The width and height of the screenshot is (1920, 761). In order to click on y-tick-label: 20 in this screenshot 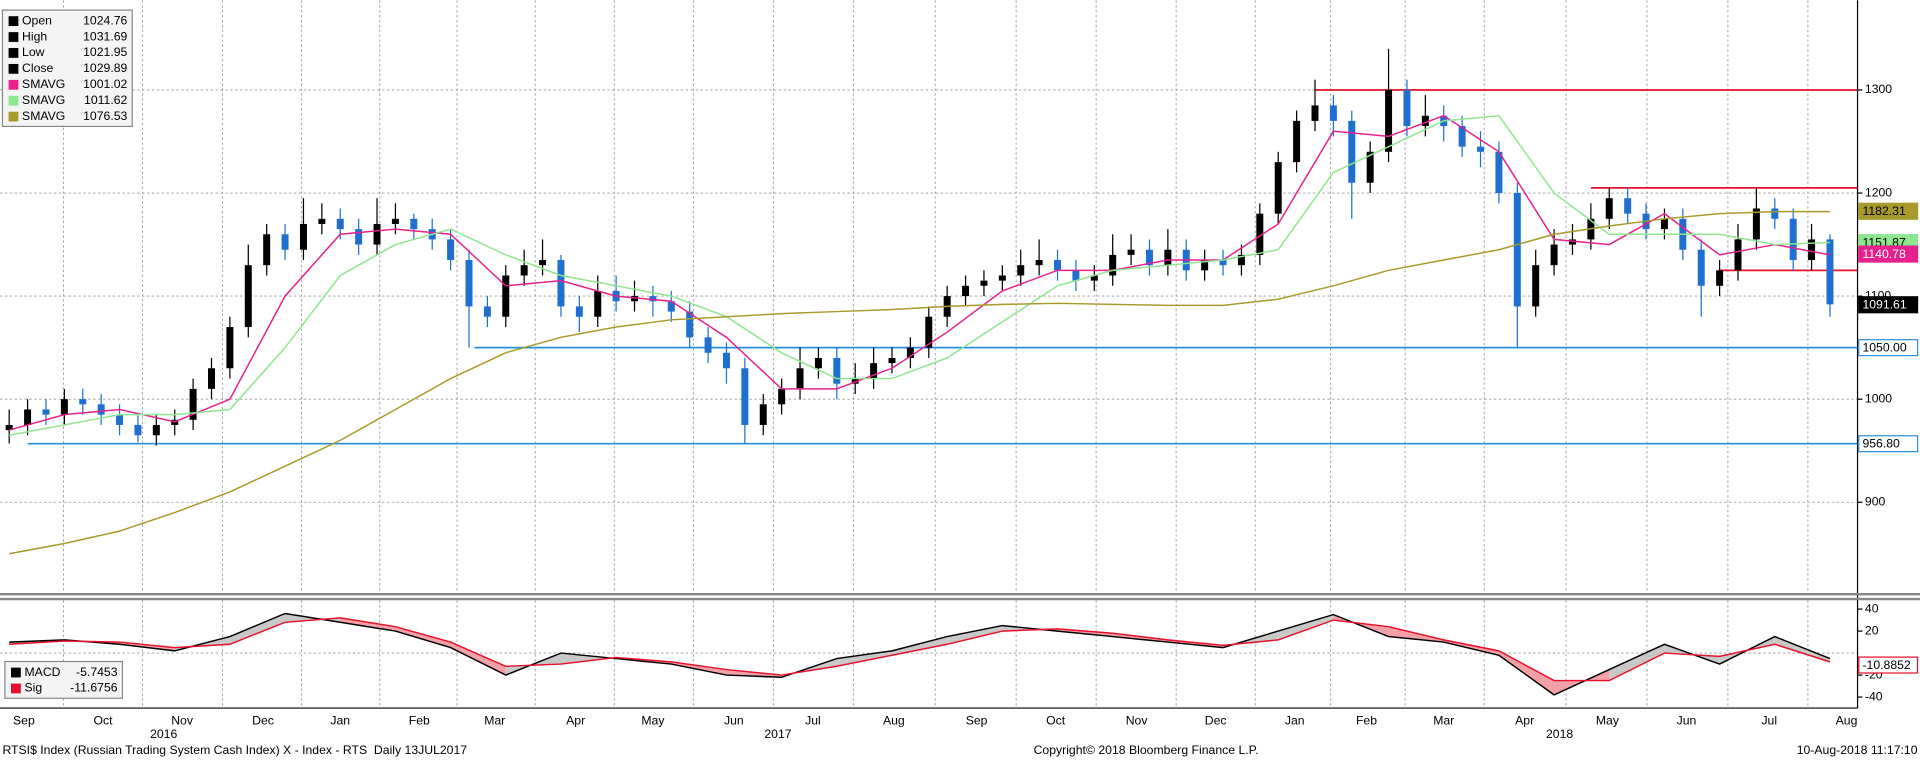, I will do `click(1872, 630)`.